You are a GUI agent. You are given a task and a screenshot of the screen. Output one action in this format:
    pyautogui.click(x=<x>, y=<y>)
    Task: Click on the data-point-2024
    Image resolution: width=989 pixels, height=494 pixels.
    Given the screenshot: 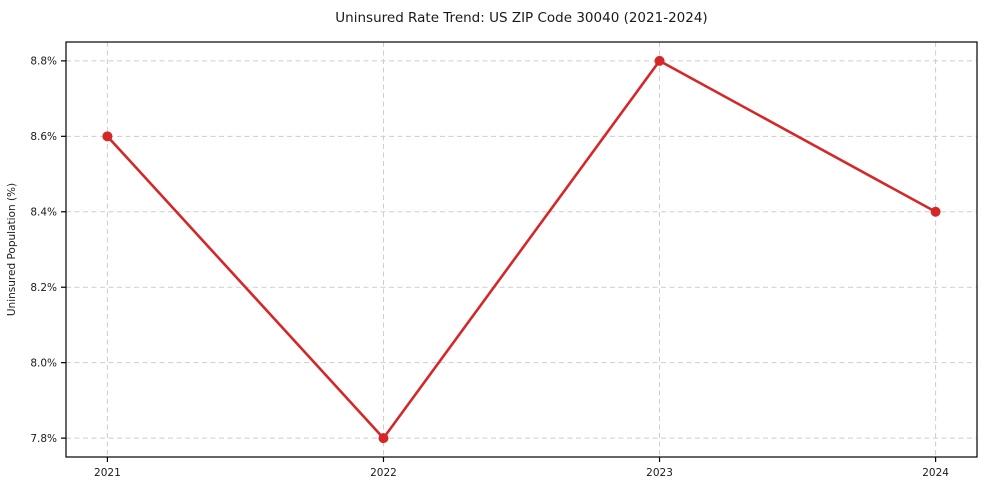 What is the action you would take?
    pyautogui.click(x=935, y=211)
    